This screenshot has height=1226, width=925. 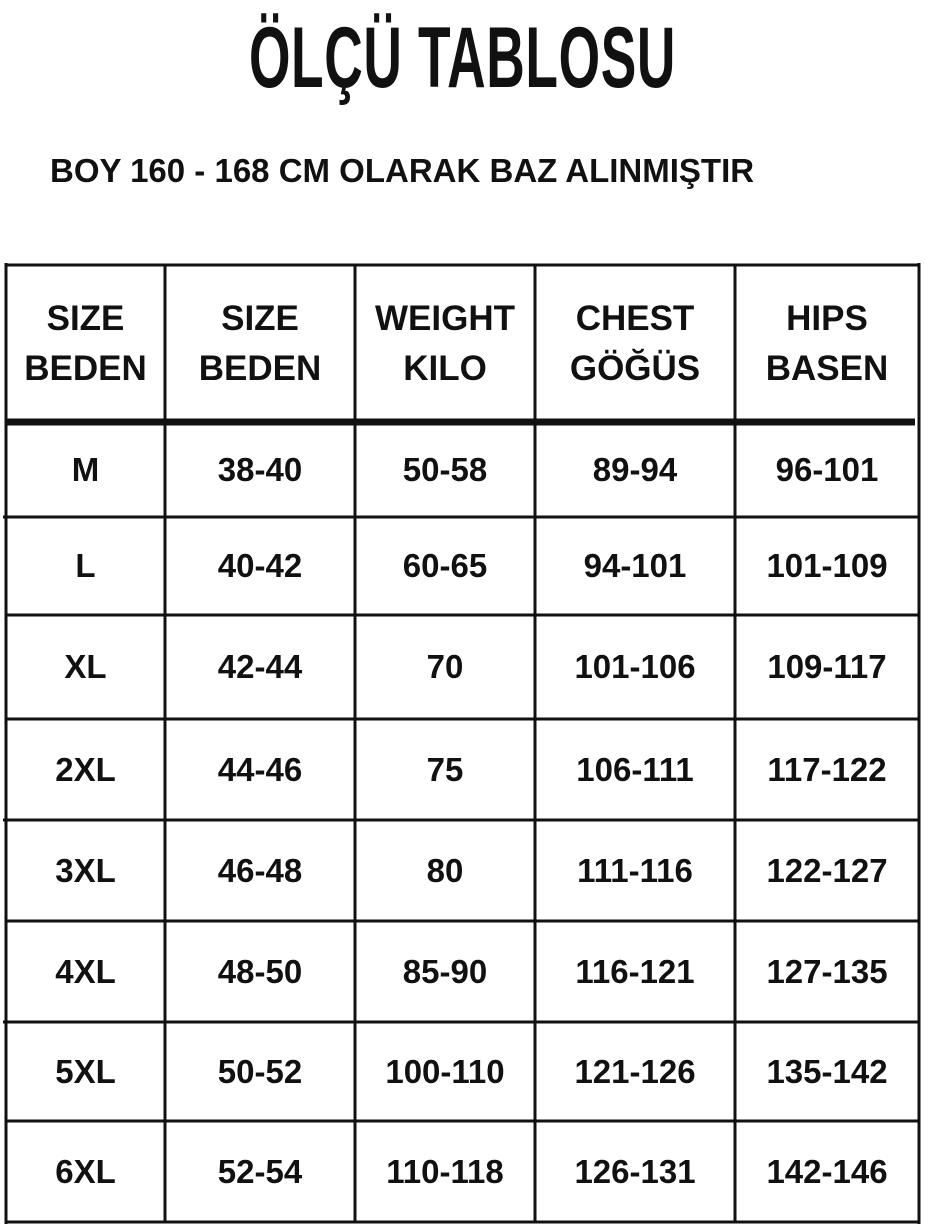 What do you see at coordinates (827, 870) in the screenshot?
I see `table-cell: 122-127` at bounding box center [827, 870].